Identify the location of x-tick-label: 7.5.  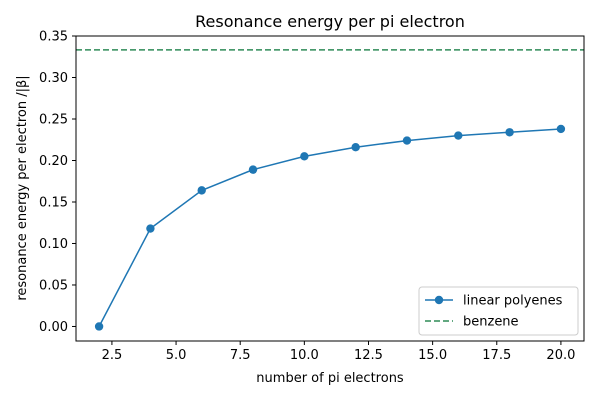
(240, 355).